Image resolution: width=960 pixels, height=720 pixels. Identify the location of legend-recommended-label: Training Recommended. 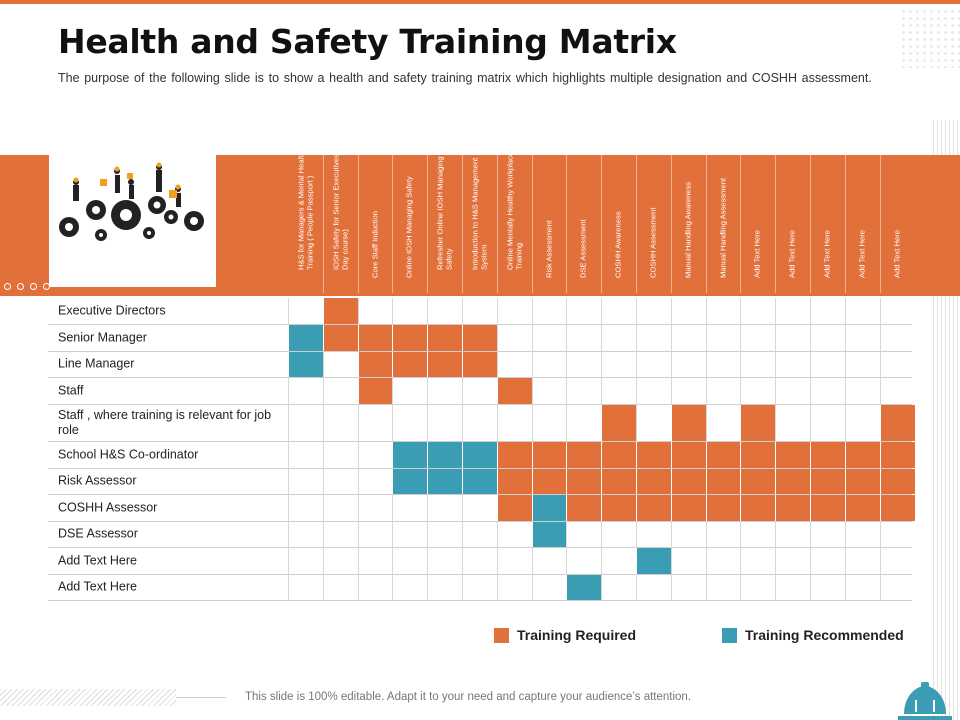
(824, 635).